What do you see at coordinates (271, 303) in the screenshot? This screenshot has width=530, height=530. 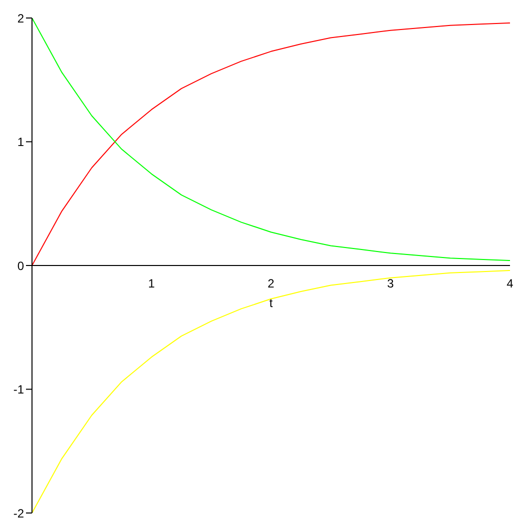 I see `x-axis-title: t` at bounding box center [271, 303].